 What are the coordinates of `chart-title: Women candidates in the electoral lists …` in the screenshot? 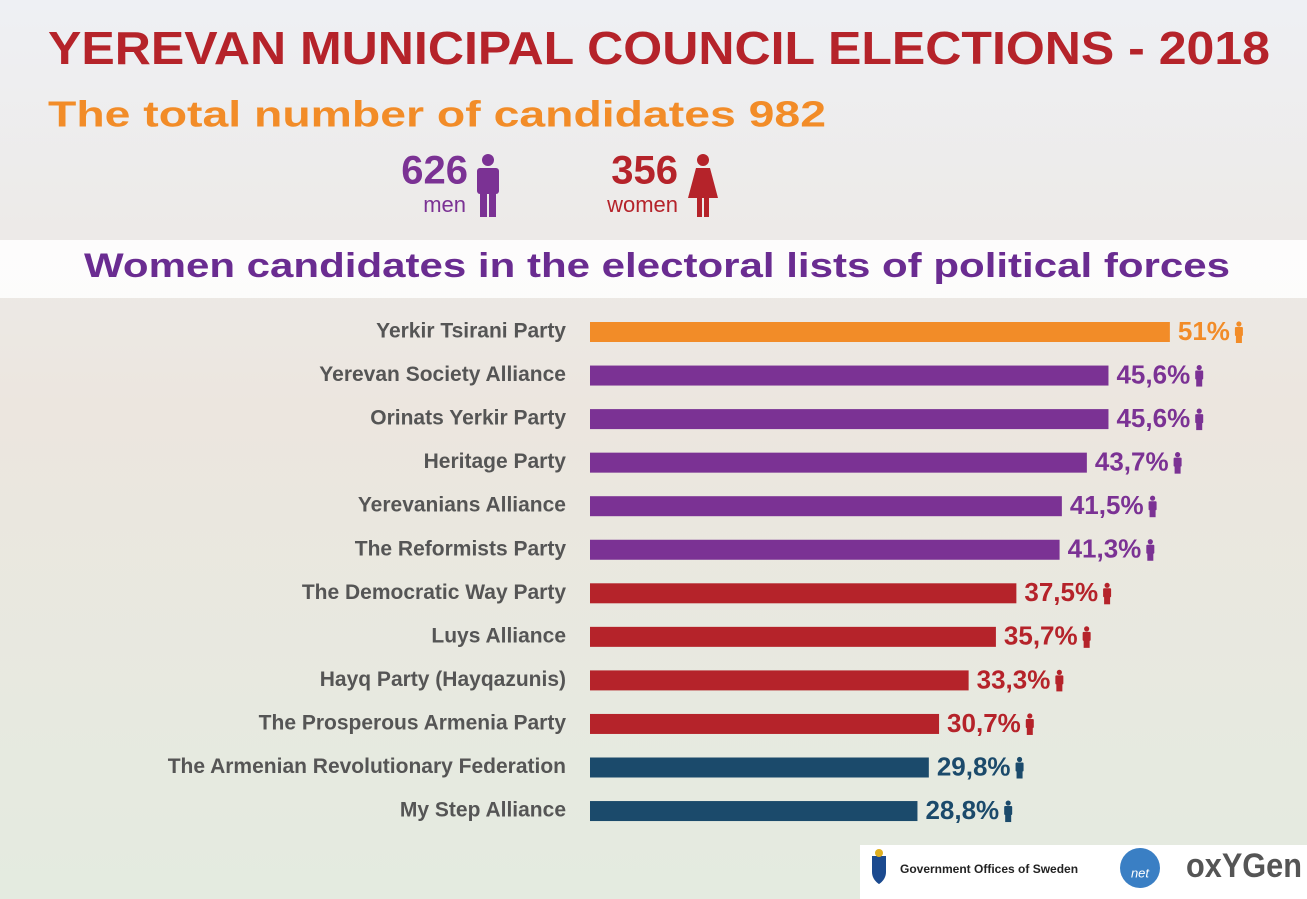 It's located at (657, 266).